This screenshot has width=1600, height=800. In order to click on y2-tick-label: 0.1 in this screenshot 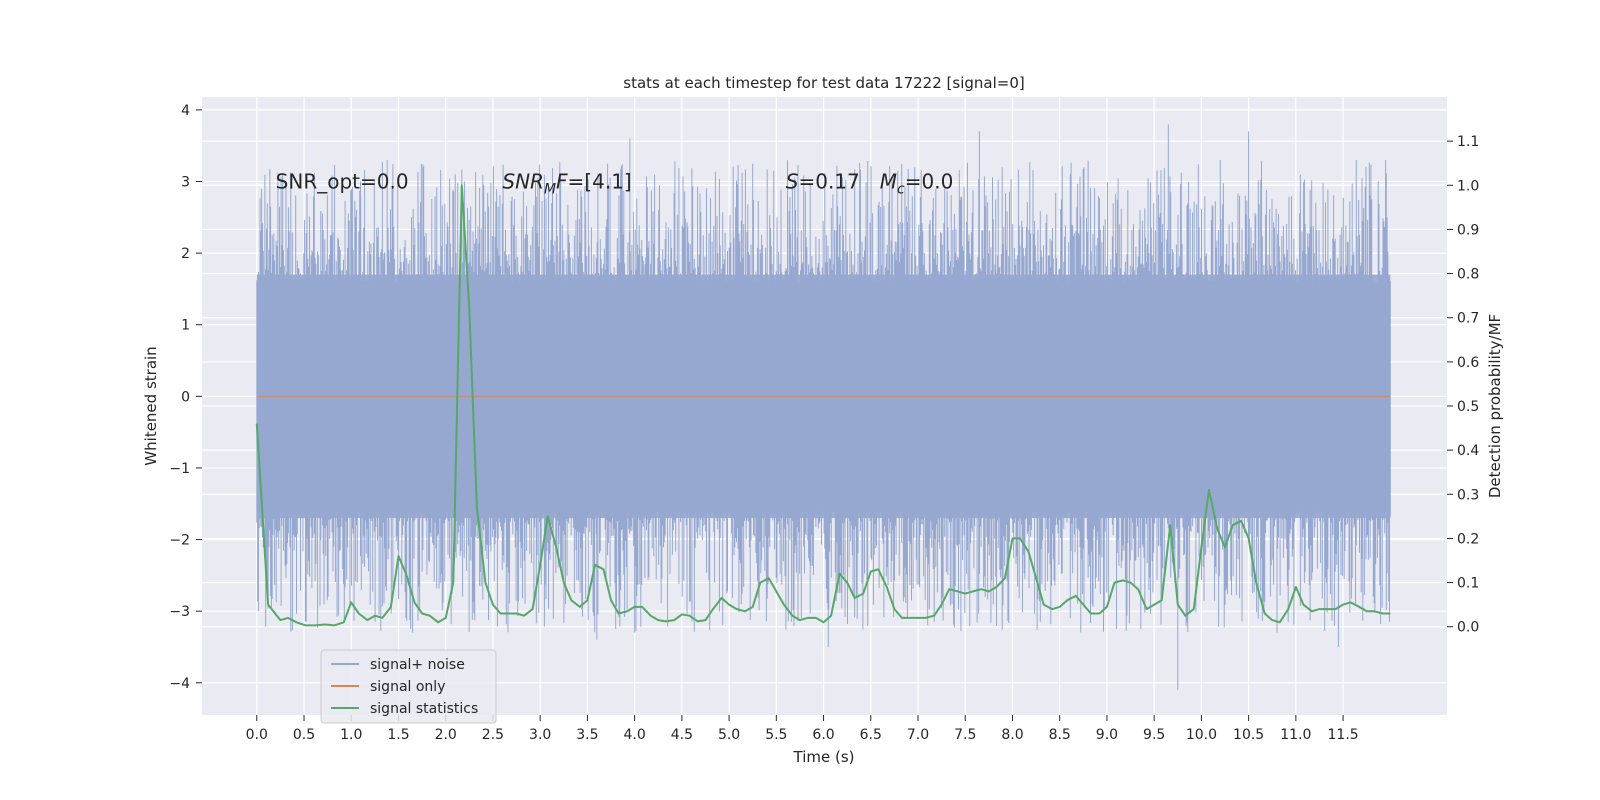, I will do `click(1468, 584)`.